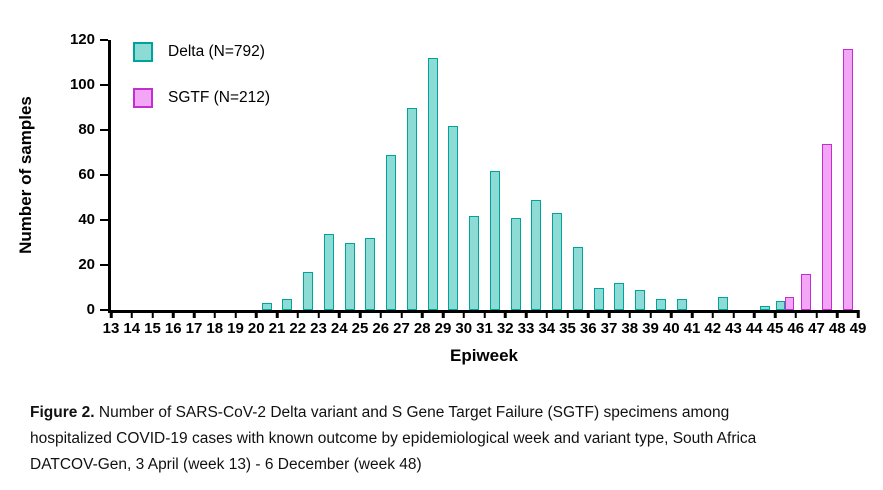  What do you see at coordinates (401, 328) in the screenshot?
I see `x-tick-label: 27` at bounding box center [401, 328].